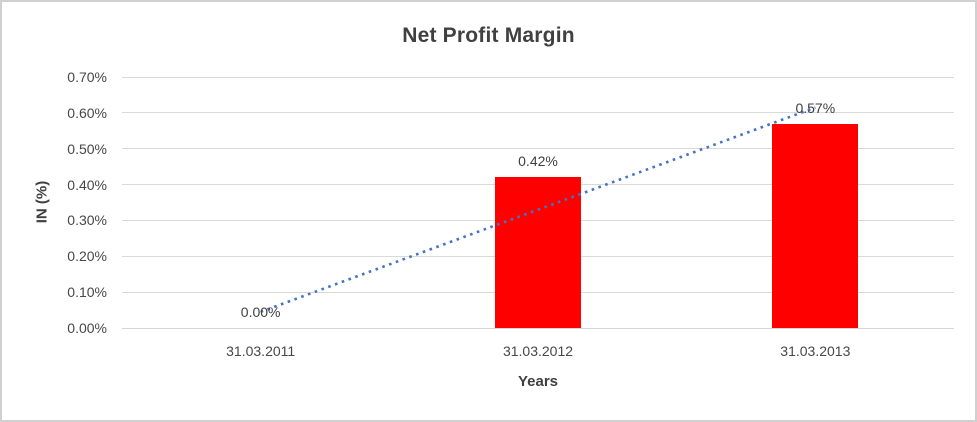  I want to click on chart-title: Net Profit Margin, so click(488, 35).